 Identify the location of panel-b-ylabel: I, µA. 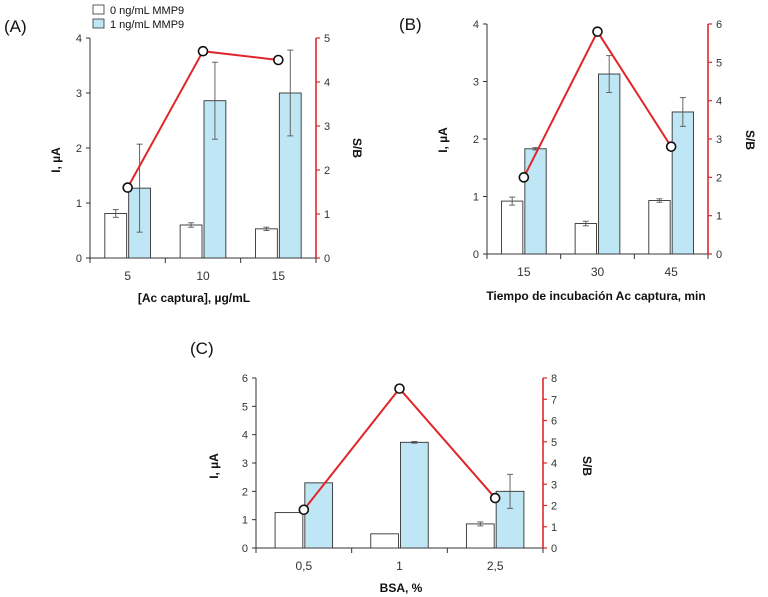
(443, 140).